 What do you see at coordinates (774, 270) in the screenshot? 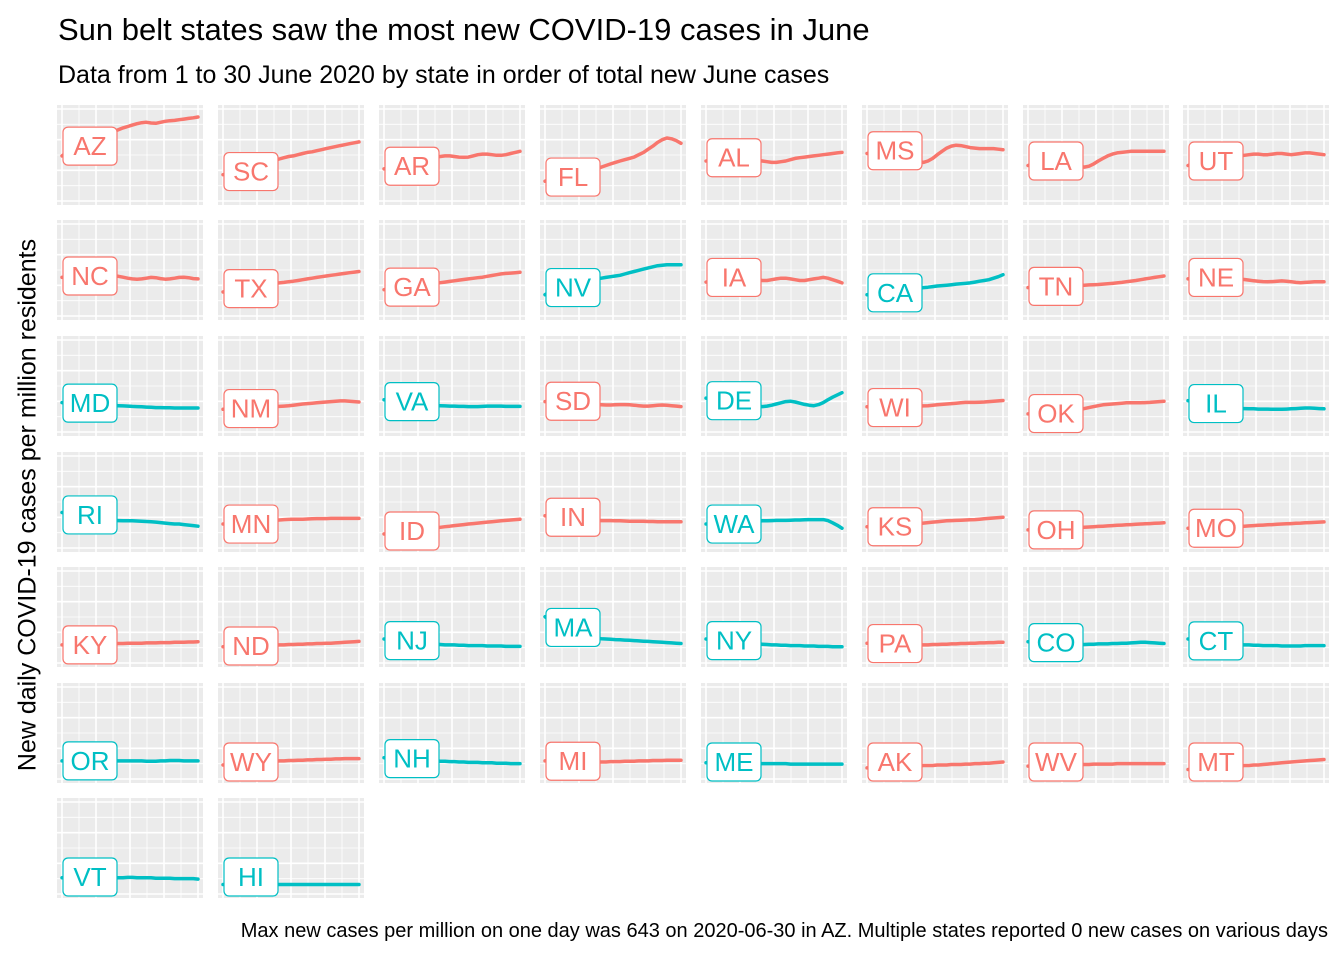
I see `panel-ia: IA` at bounding box center [774, 270].